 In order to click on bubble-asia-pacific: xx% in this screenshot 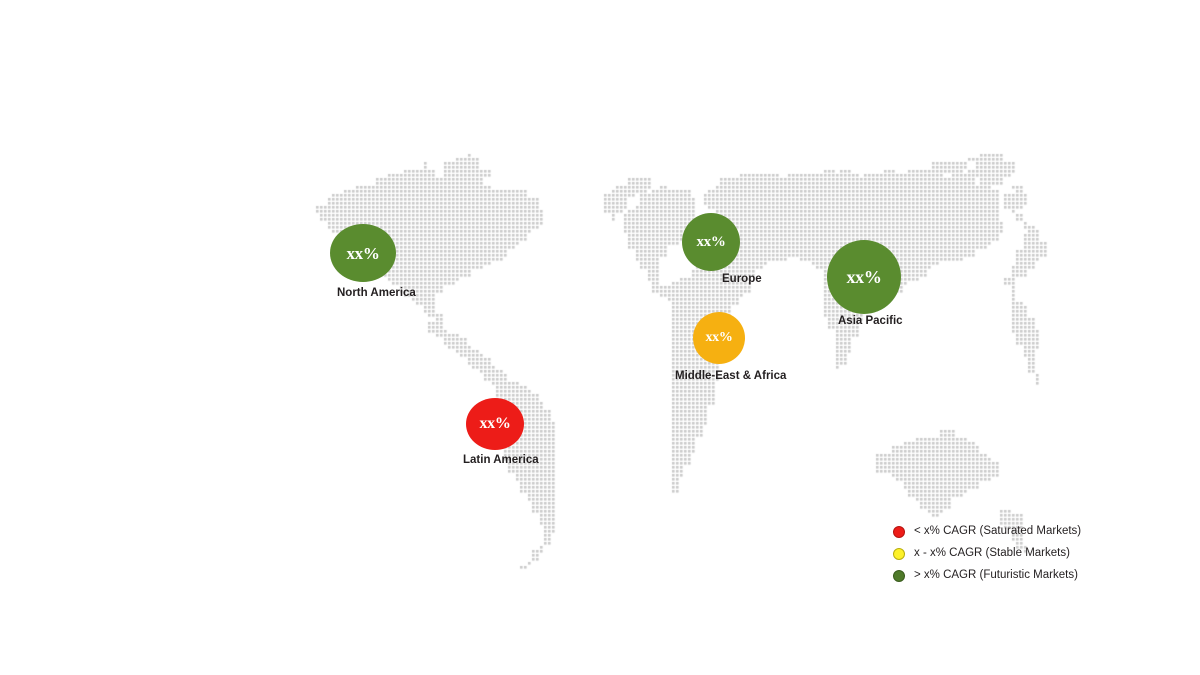, I will do `click(864, 277)`.